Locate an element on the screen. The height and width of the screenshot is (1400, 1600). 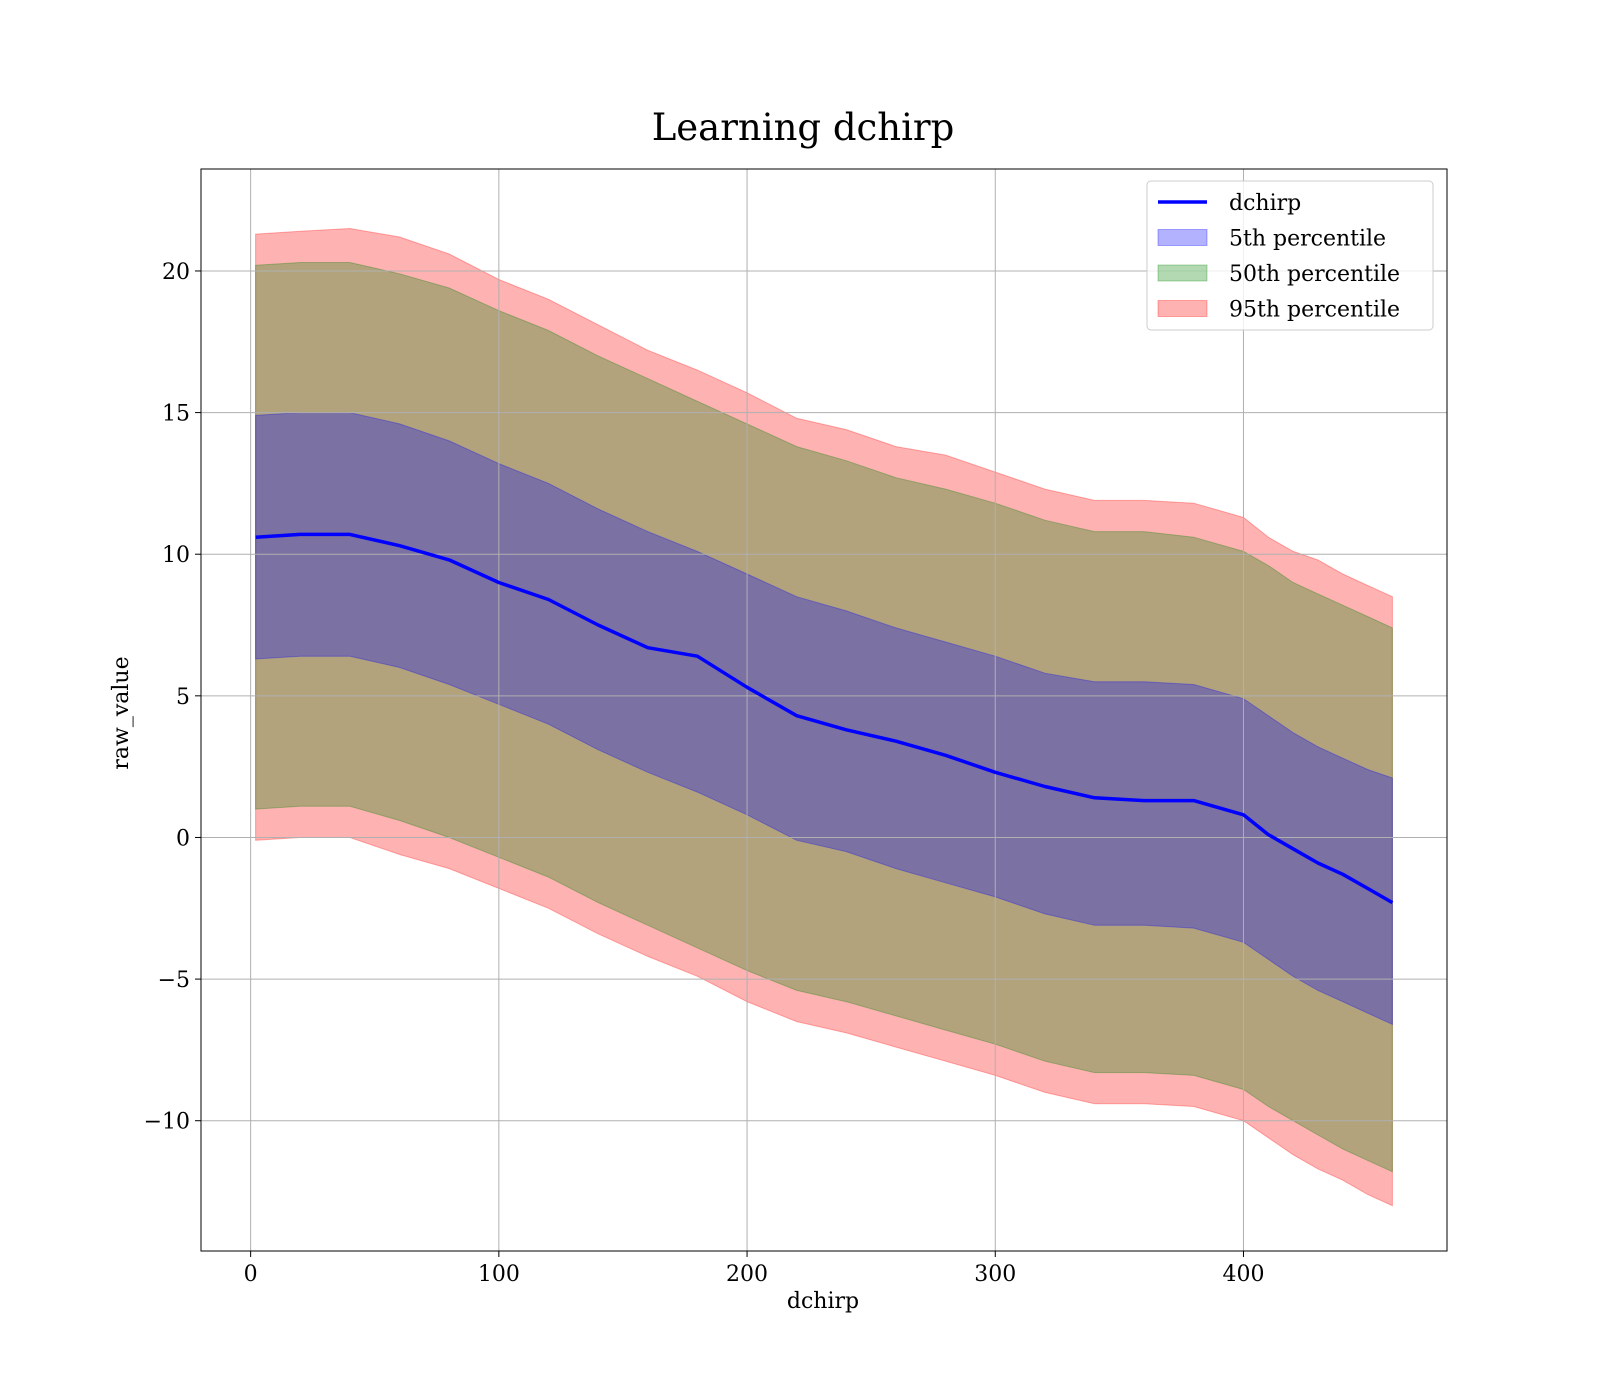
y-tick-label: 15 is located at coordinates (176, 414).